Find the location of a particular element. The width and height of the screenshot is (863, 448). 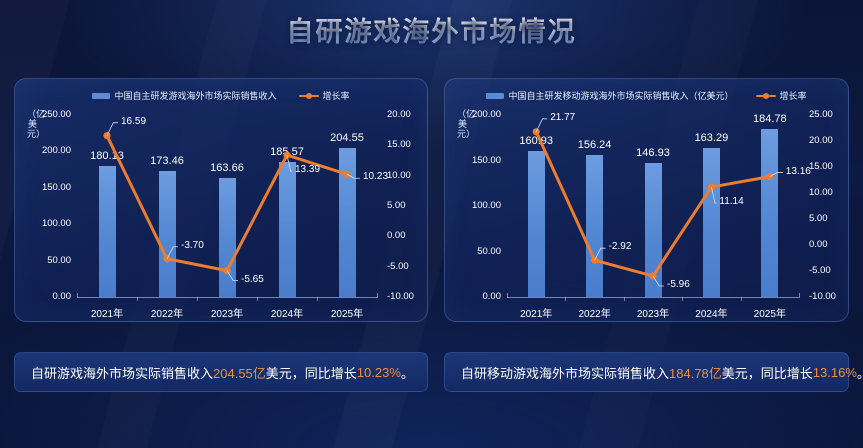

chart-legend-right: 中国自主研发移动游戏海外市场实际销售收入（亿美元） 增长率 is located at coordinates (646, 95).